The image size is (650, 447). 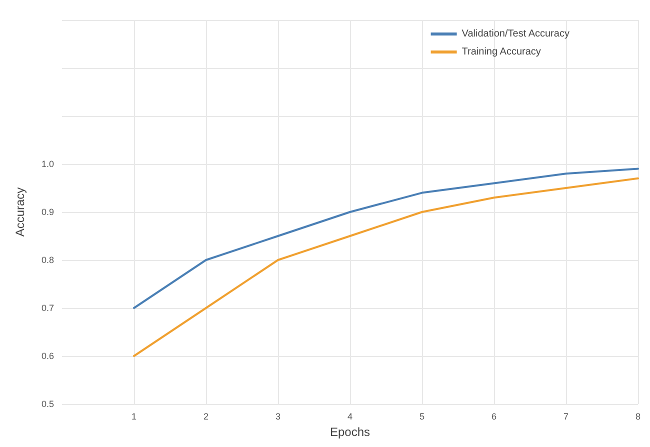 I want to click on x-tick-label: 7, so click(x=566, y=417).